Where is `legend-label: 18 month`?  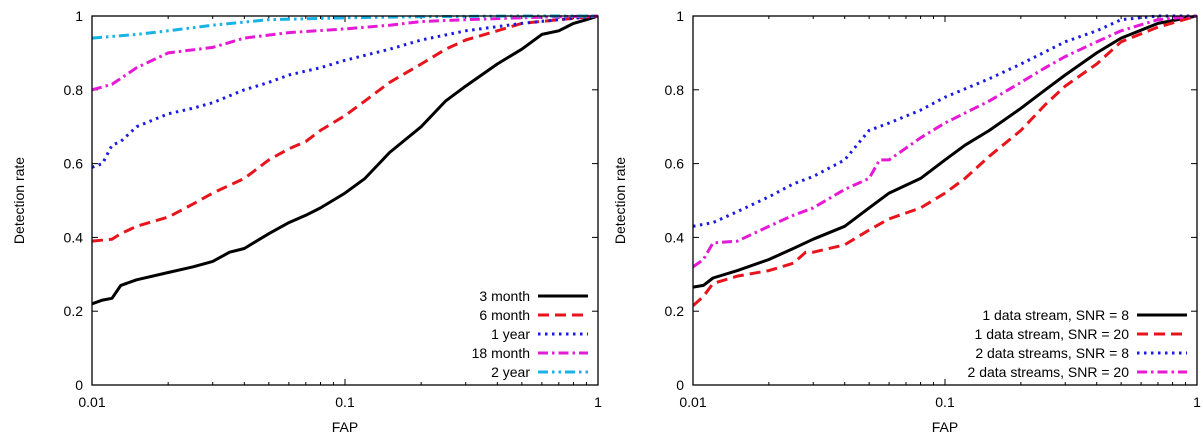 legend-label: 18 month is located at coordinates (501, 353).